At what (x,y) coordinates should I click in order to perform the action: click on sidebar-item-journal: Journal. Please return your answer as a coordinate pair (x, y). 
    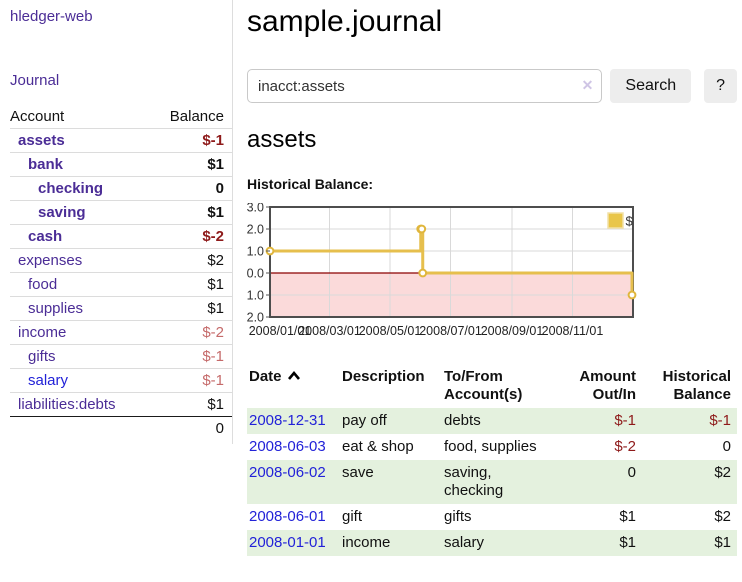
    Looking at the image, I should click on (35, 80).